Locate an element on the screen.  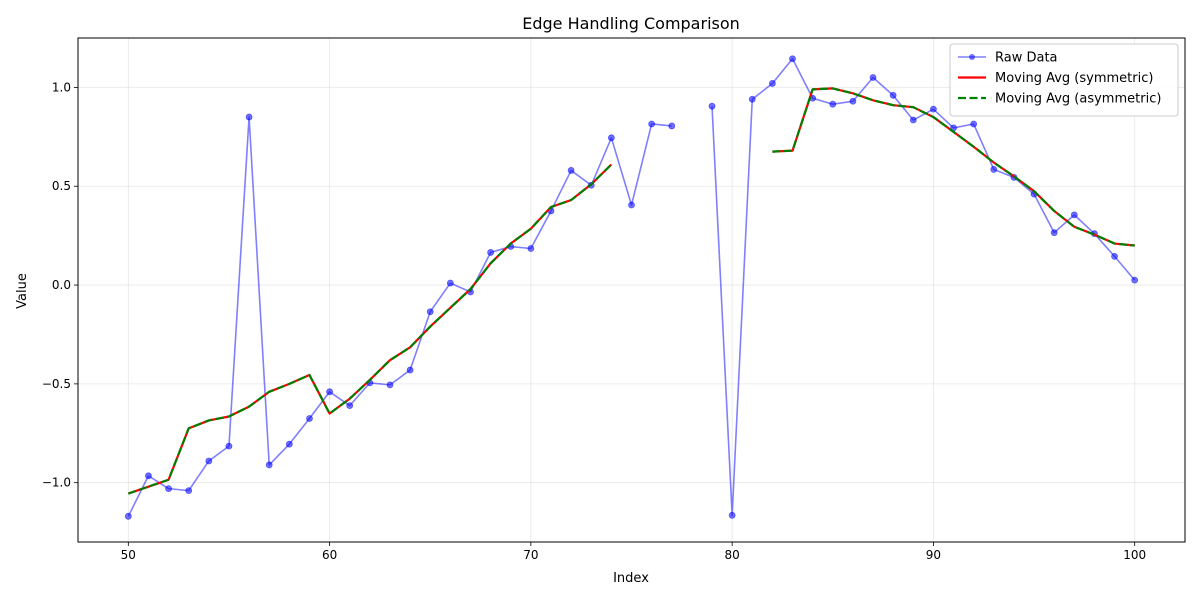
legend-box is located at coordinates (1064, 80).